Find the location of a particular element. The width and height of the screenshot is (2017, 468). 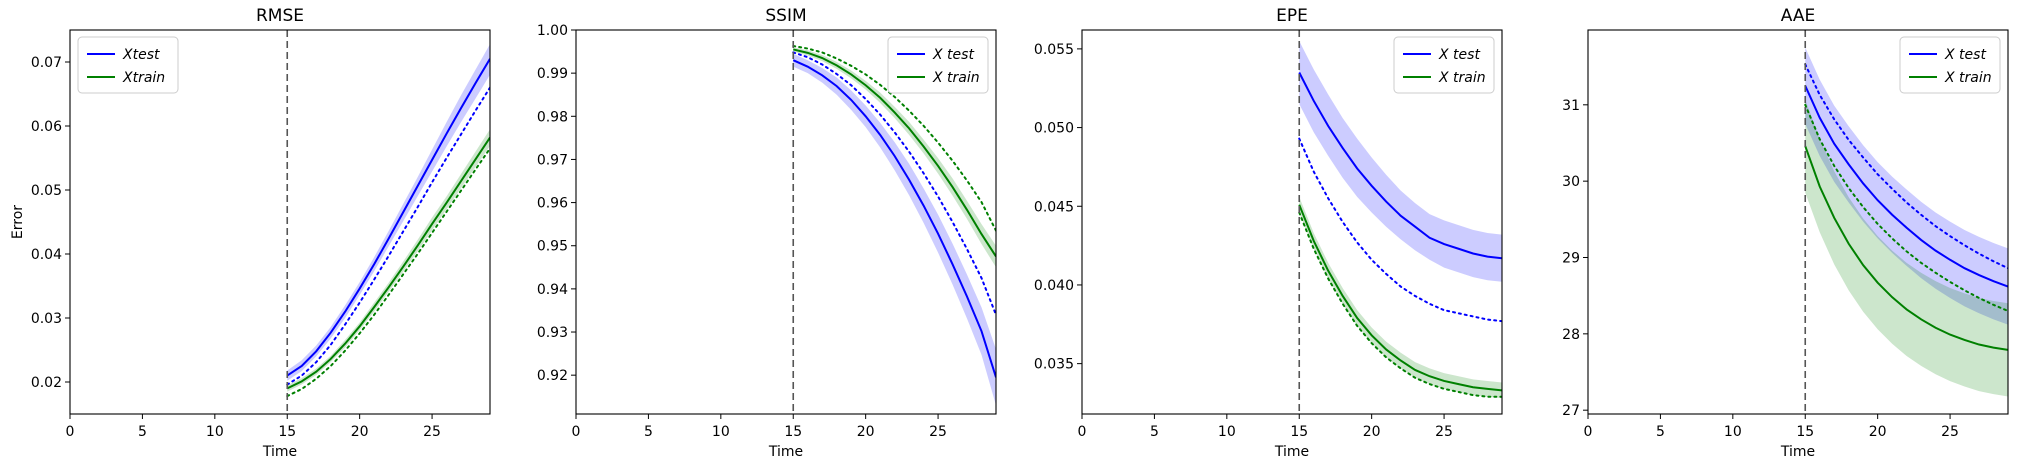

y-tick-label: 0.94 is located at coordinates (552, 290).